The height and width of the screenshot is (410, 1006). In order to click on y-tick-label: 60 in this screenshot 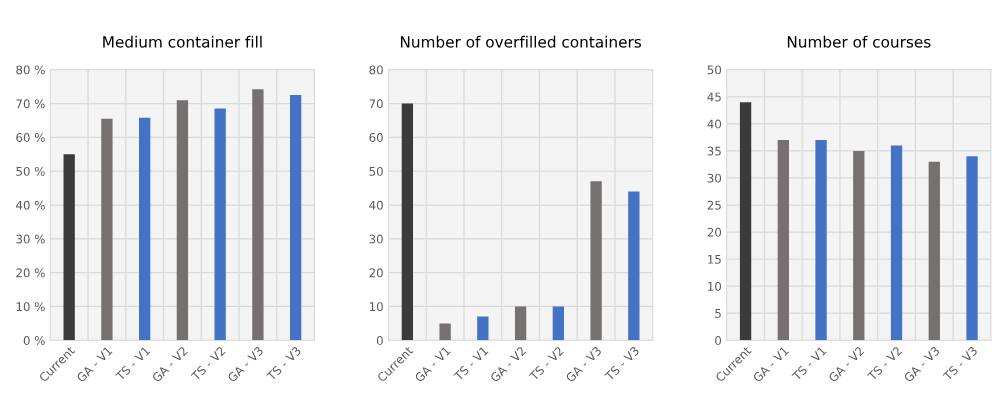, I will do `click(376, 137)`.